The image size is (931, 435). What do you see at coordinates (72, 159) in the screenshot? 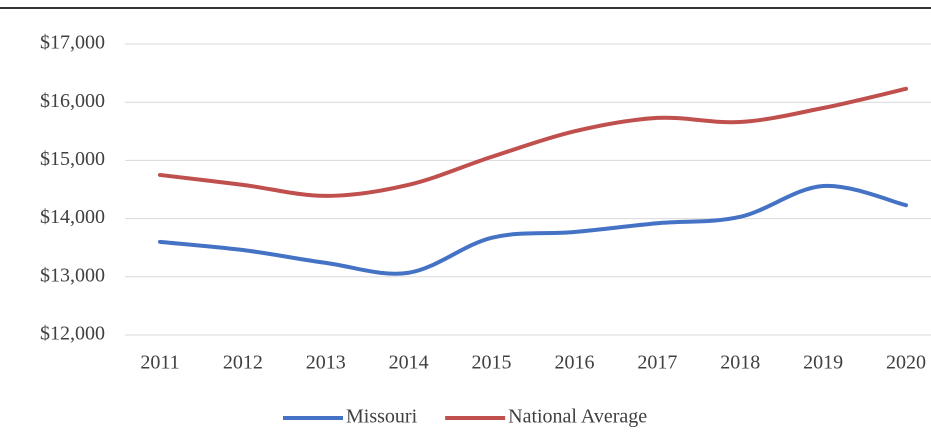
I see `y-tick-label: $15,000` at bounding box center [72, 159].